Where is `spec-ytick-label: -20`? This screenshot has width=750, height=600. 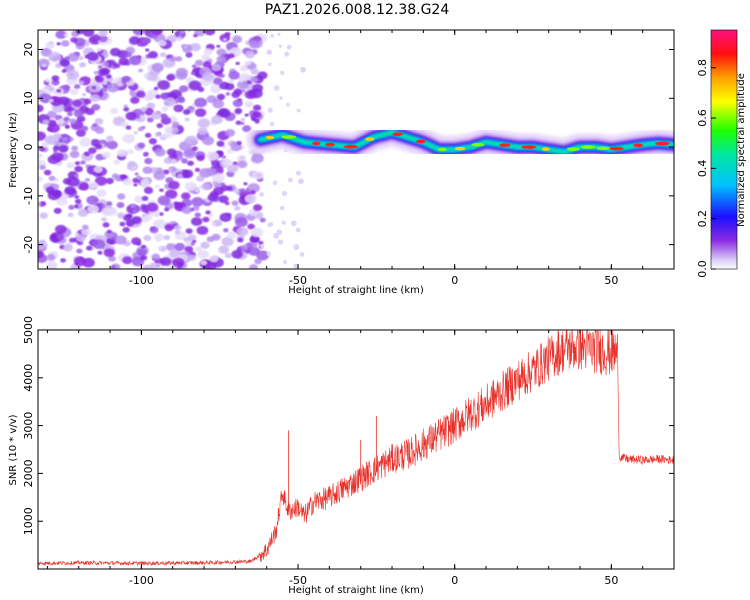 spec-ytick-label: -20 is located at coordinates (28, 245).